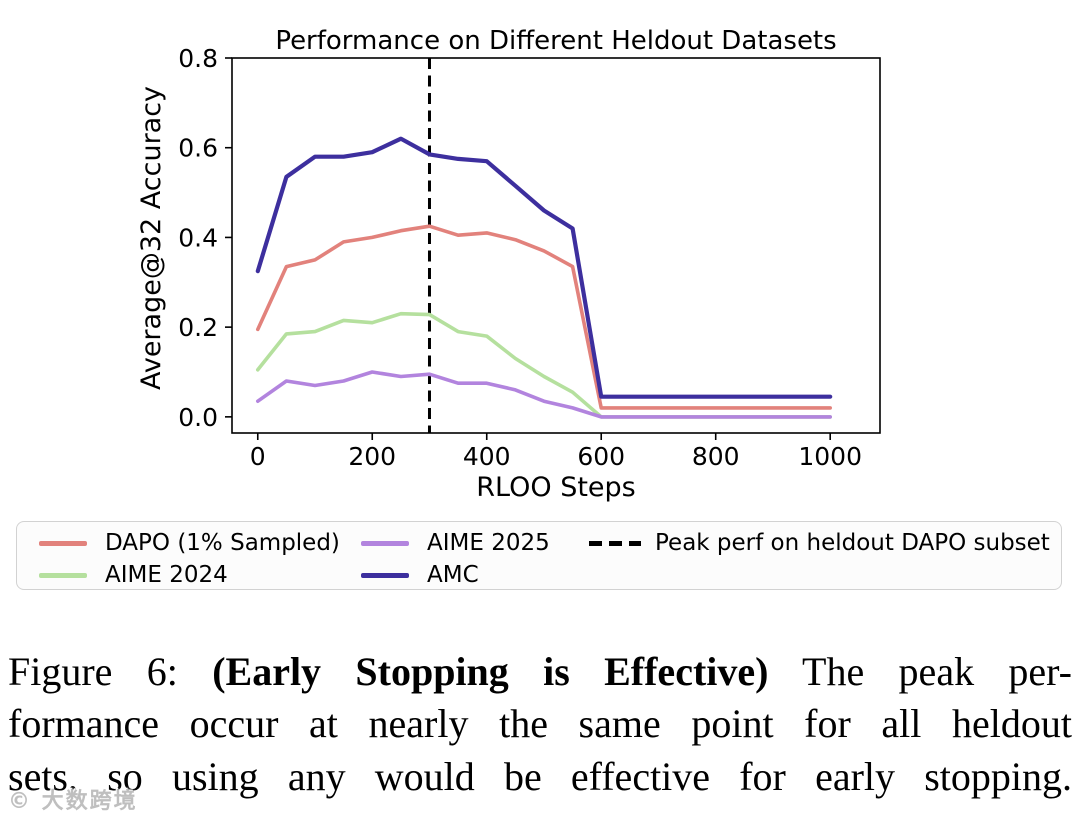 The image size is (1080, 819). What do you see at coordinates (615, 543) in the screenshot?
I see `dashed-line-swatch` at bounding box center [615, 543].